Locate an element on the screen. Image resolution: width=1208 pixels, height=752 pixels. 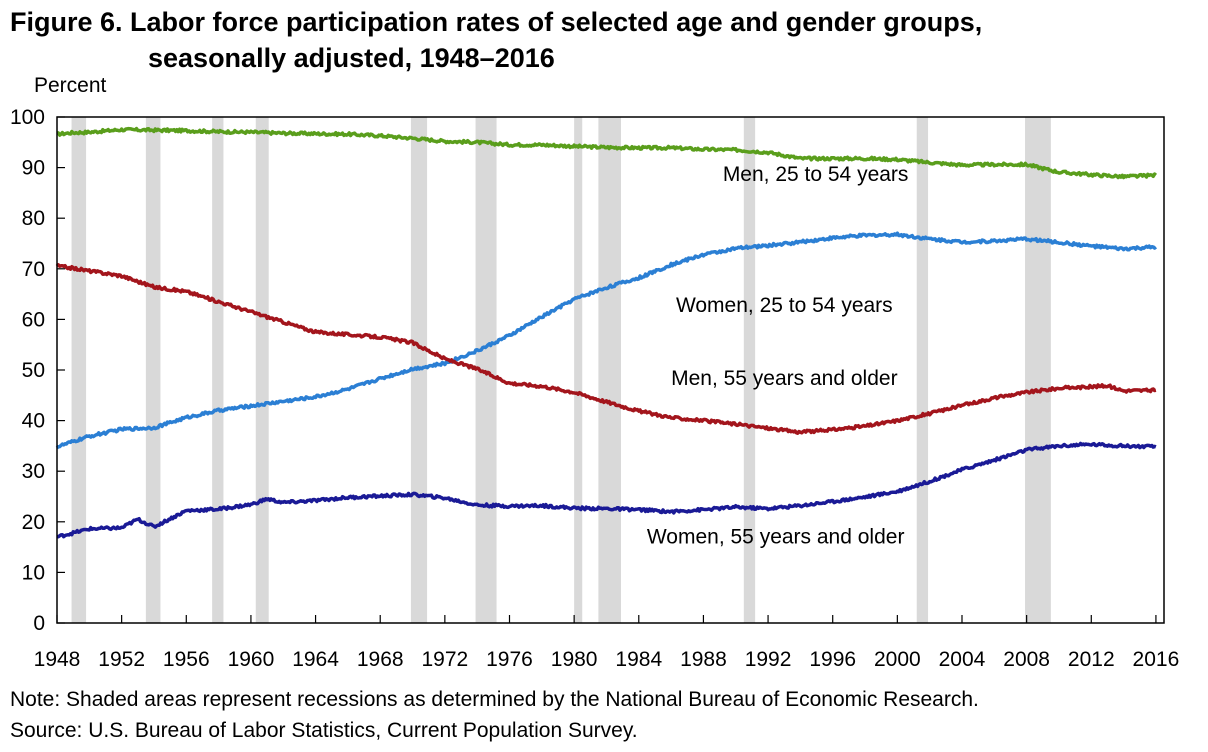
x-tick-label: 2008 is located at coordinates (1026, 659).